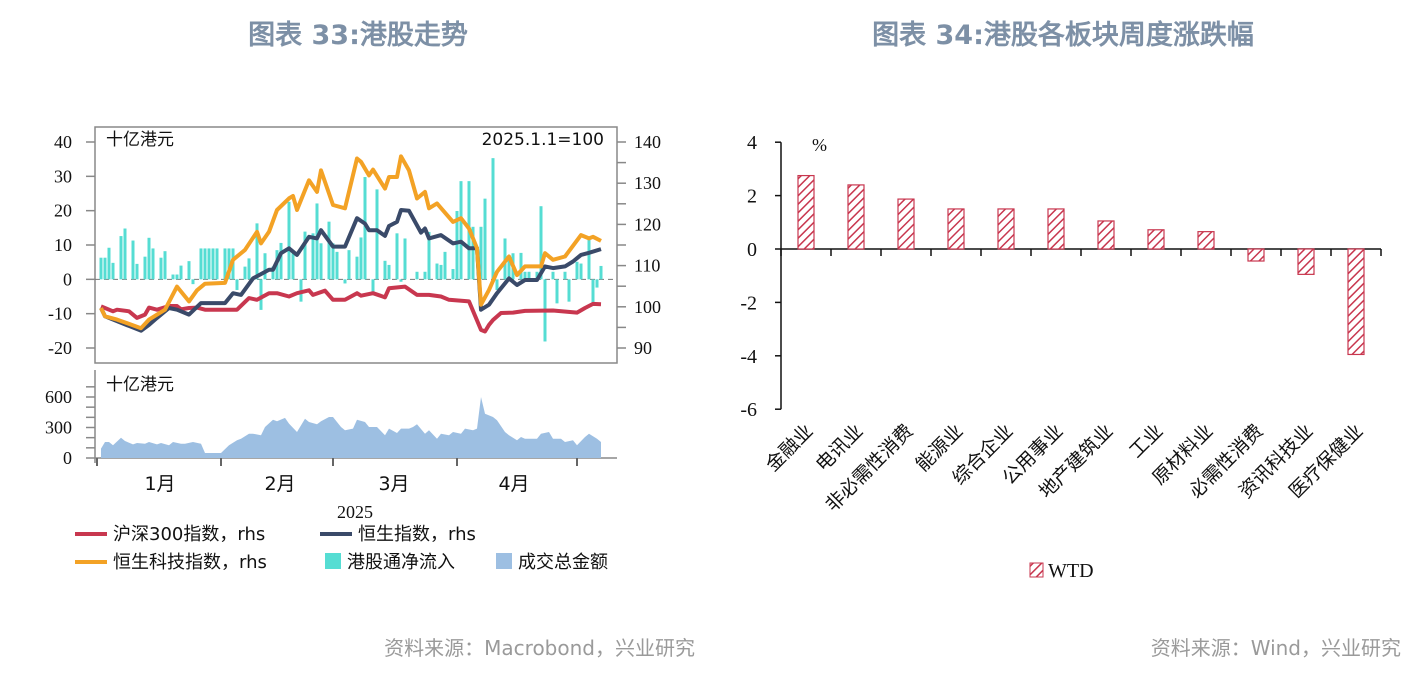  I want to click on left-source: 资料来源：Macrobond，兴业研究, so click(539, 648).